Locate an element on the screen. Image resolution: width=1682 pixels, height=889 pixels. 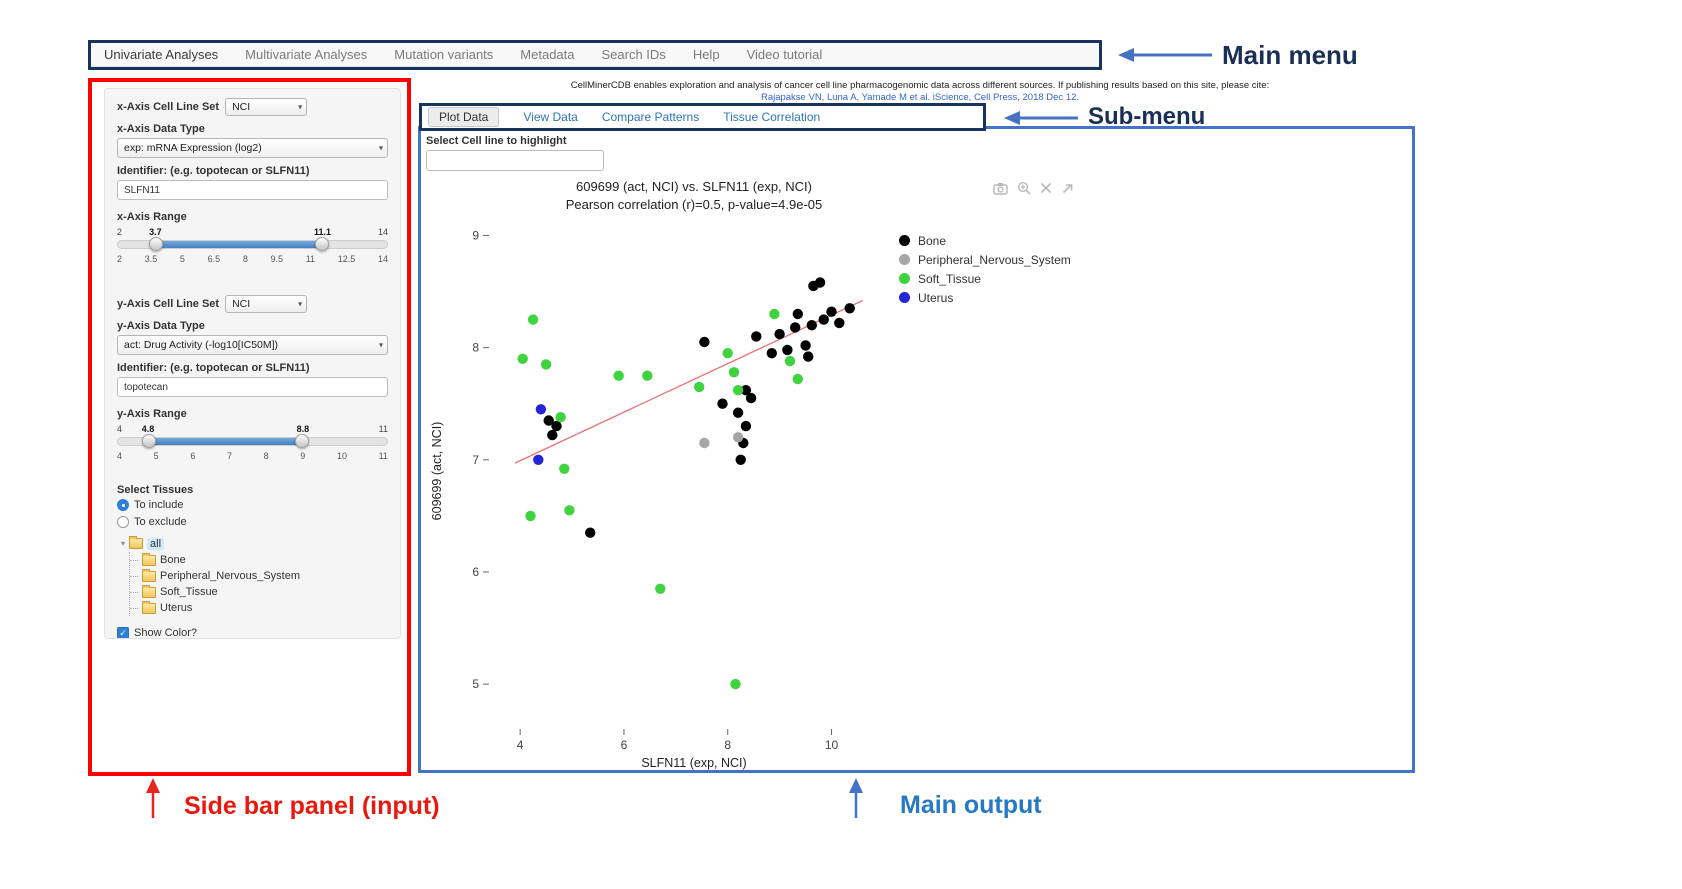
sub-menu-tab: Plot Data is located at coordinates (464, 117).